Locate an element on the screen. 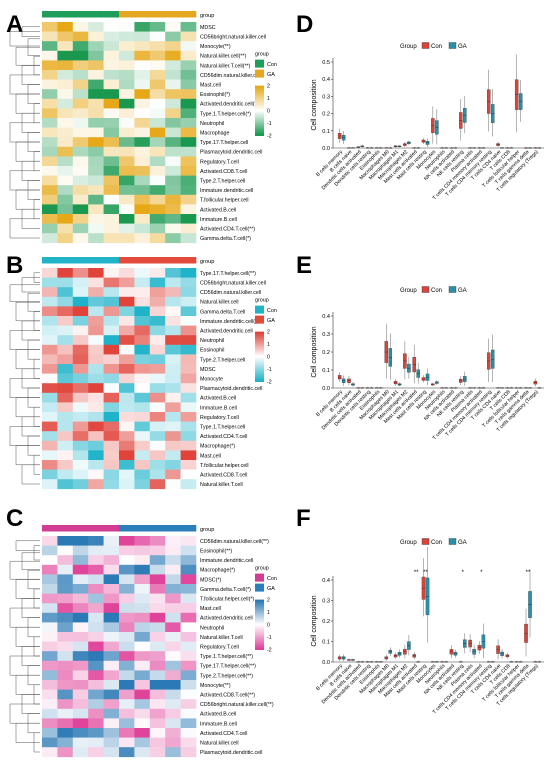 This screenshot has width=550, height=766. scale-tick: 1 is located at coordinates (268, 99).